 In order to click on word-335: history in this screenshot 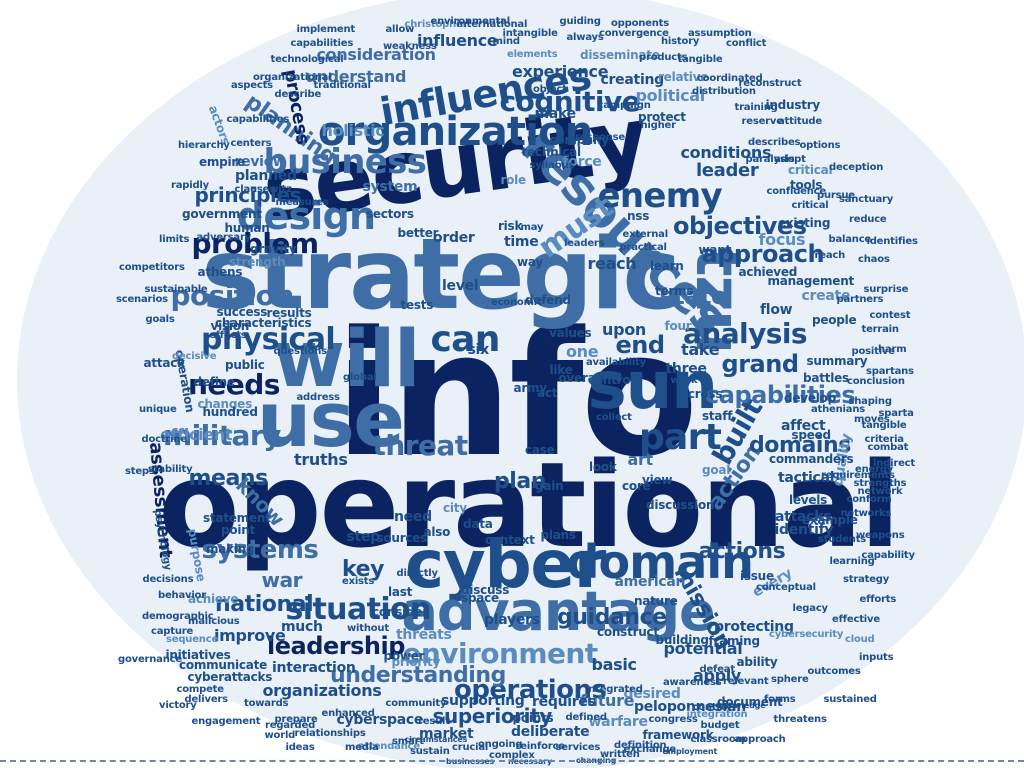, I will do `click(680, 41)`.